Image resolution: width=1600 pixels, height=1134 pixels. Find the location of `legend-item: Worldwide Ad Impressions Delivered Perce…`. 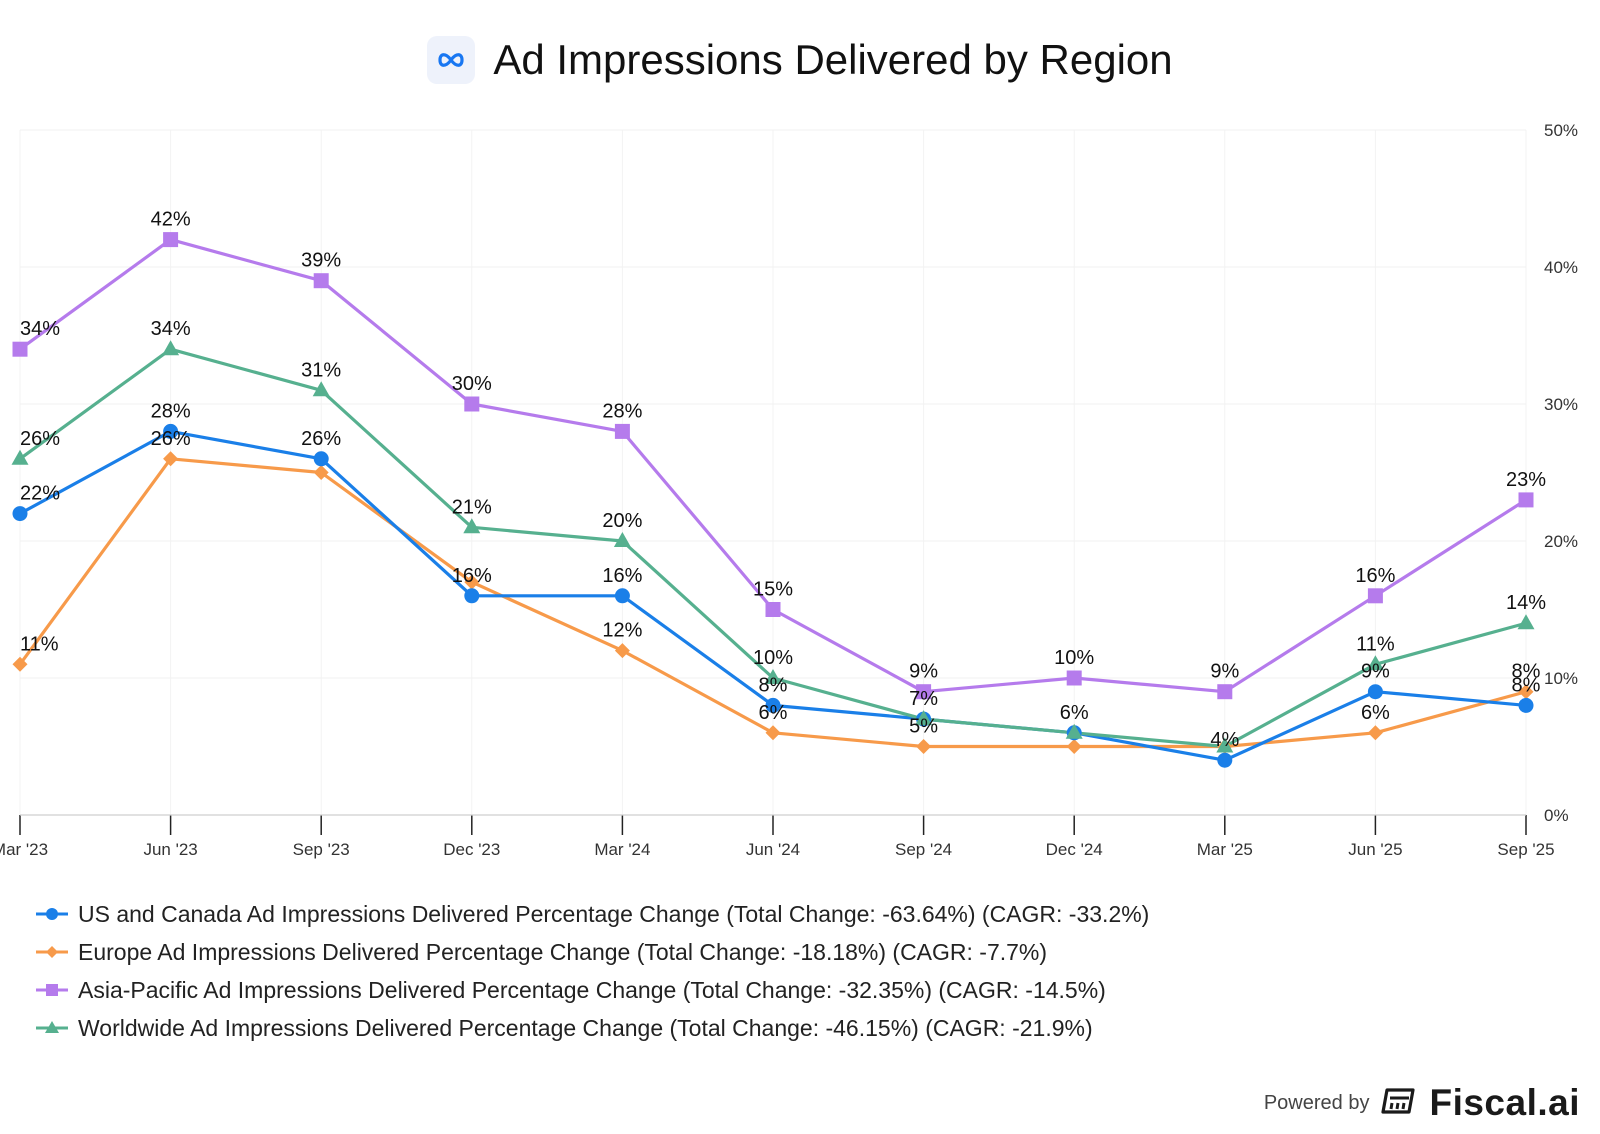

legend-item: Worldwide Ad Impressions Delivered Perce… is located at coordinates (591, 1028).